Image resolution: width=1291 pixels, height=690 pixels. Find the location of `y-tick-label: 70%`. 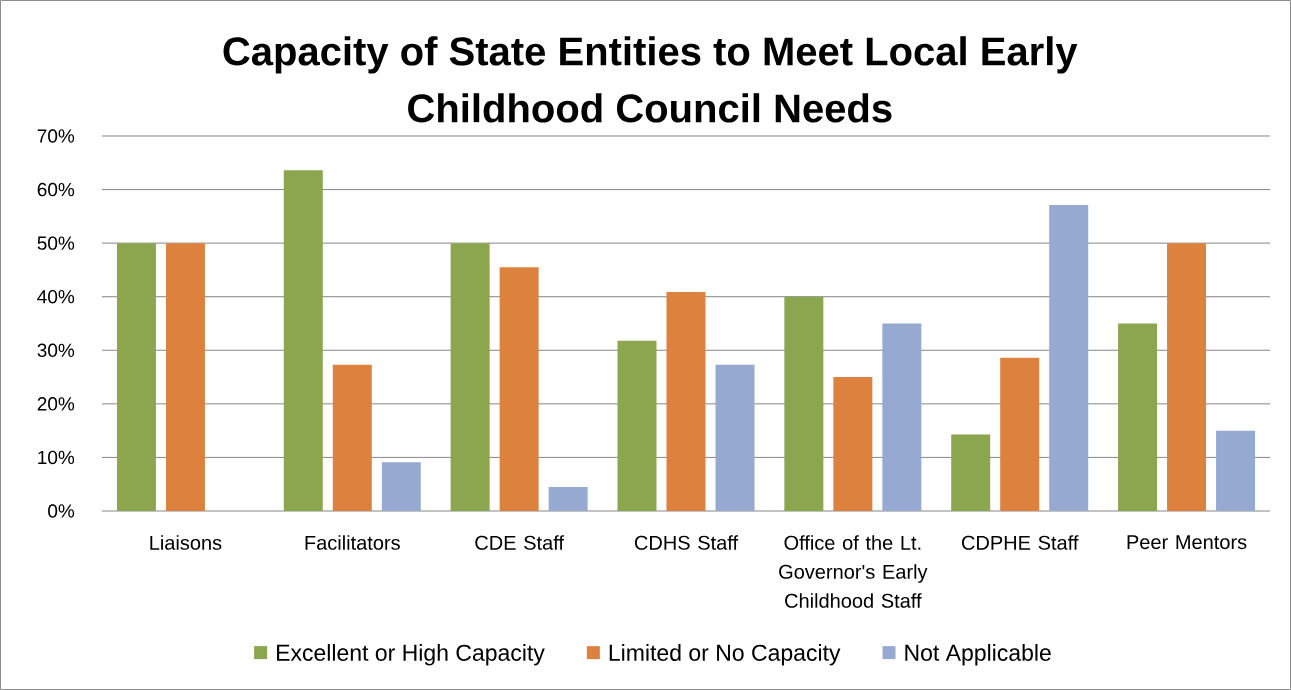

y-tick-label: 70% is located at coordinates (56, 136).